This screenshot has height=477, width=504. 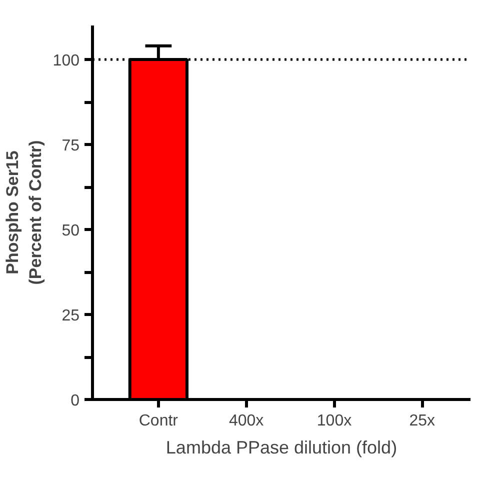 What do you see at coordinates (71, 316) in the screenshot?
I see `y-tick-label: 25` at bounding box center [71, 316].